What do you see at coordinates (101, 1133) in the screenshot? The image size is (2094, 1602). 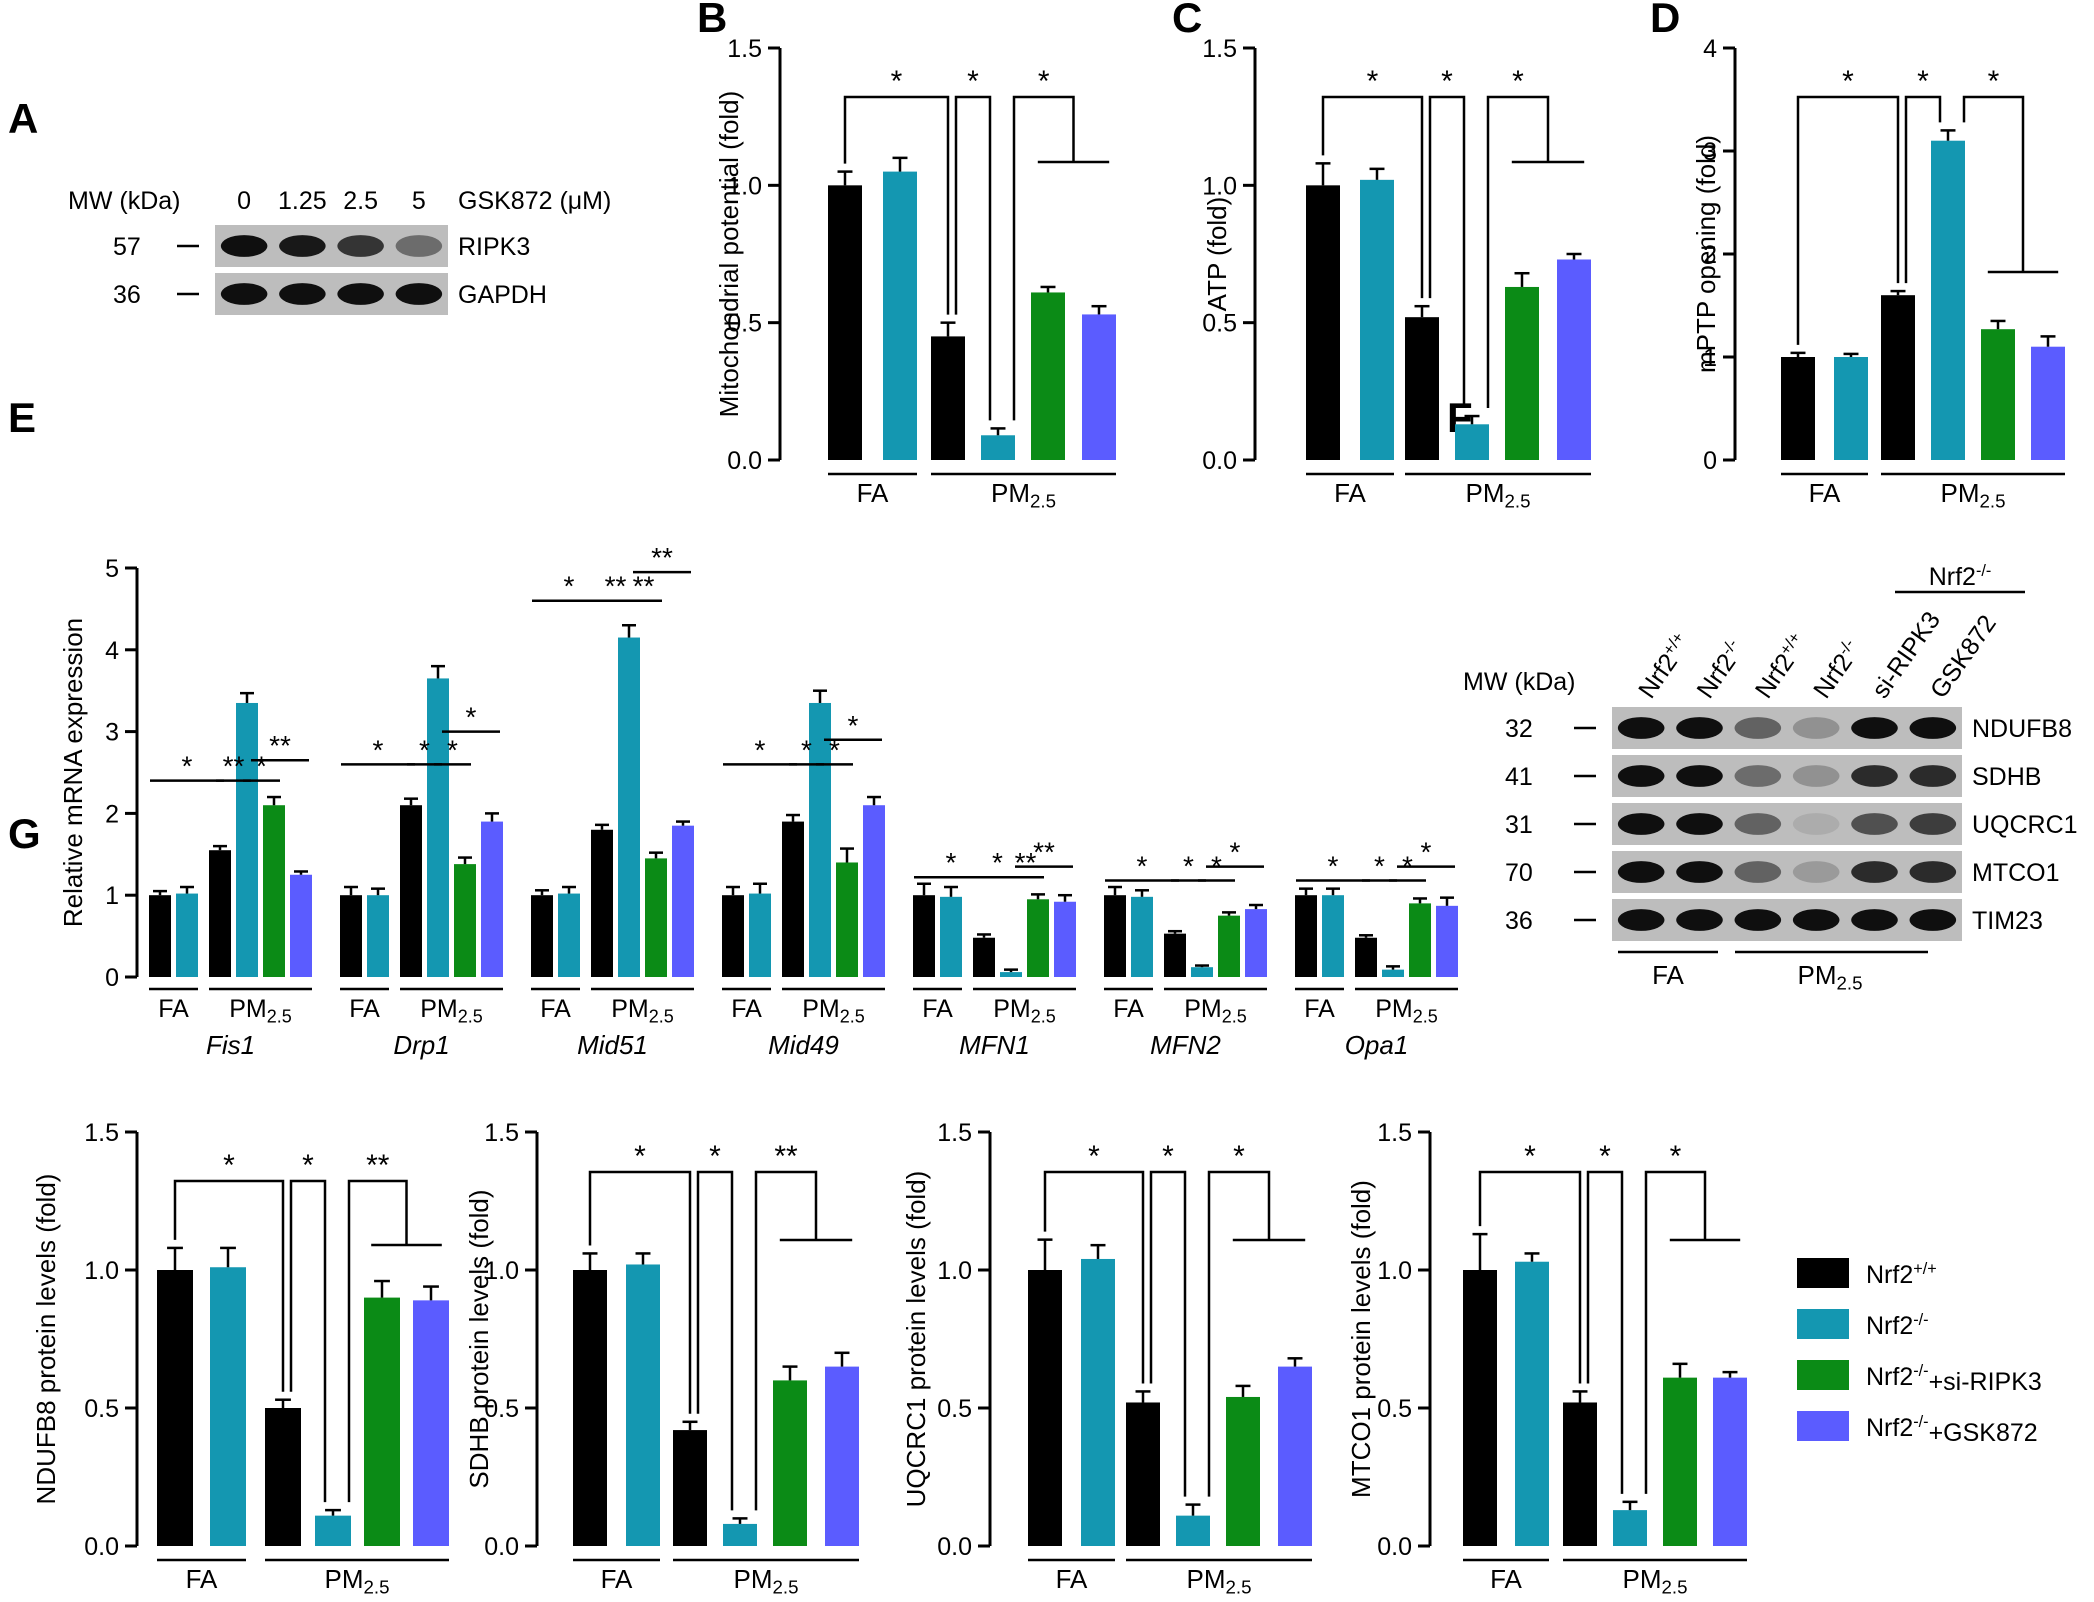 I see `y-tick-label: 1.5` at bounding box center [101, 1133].